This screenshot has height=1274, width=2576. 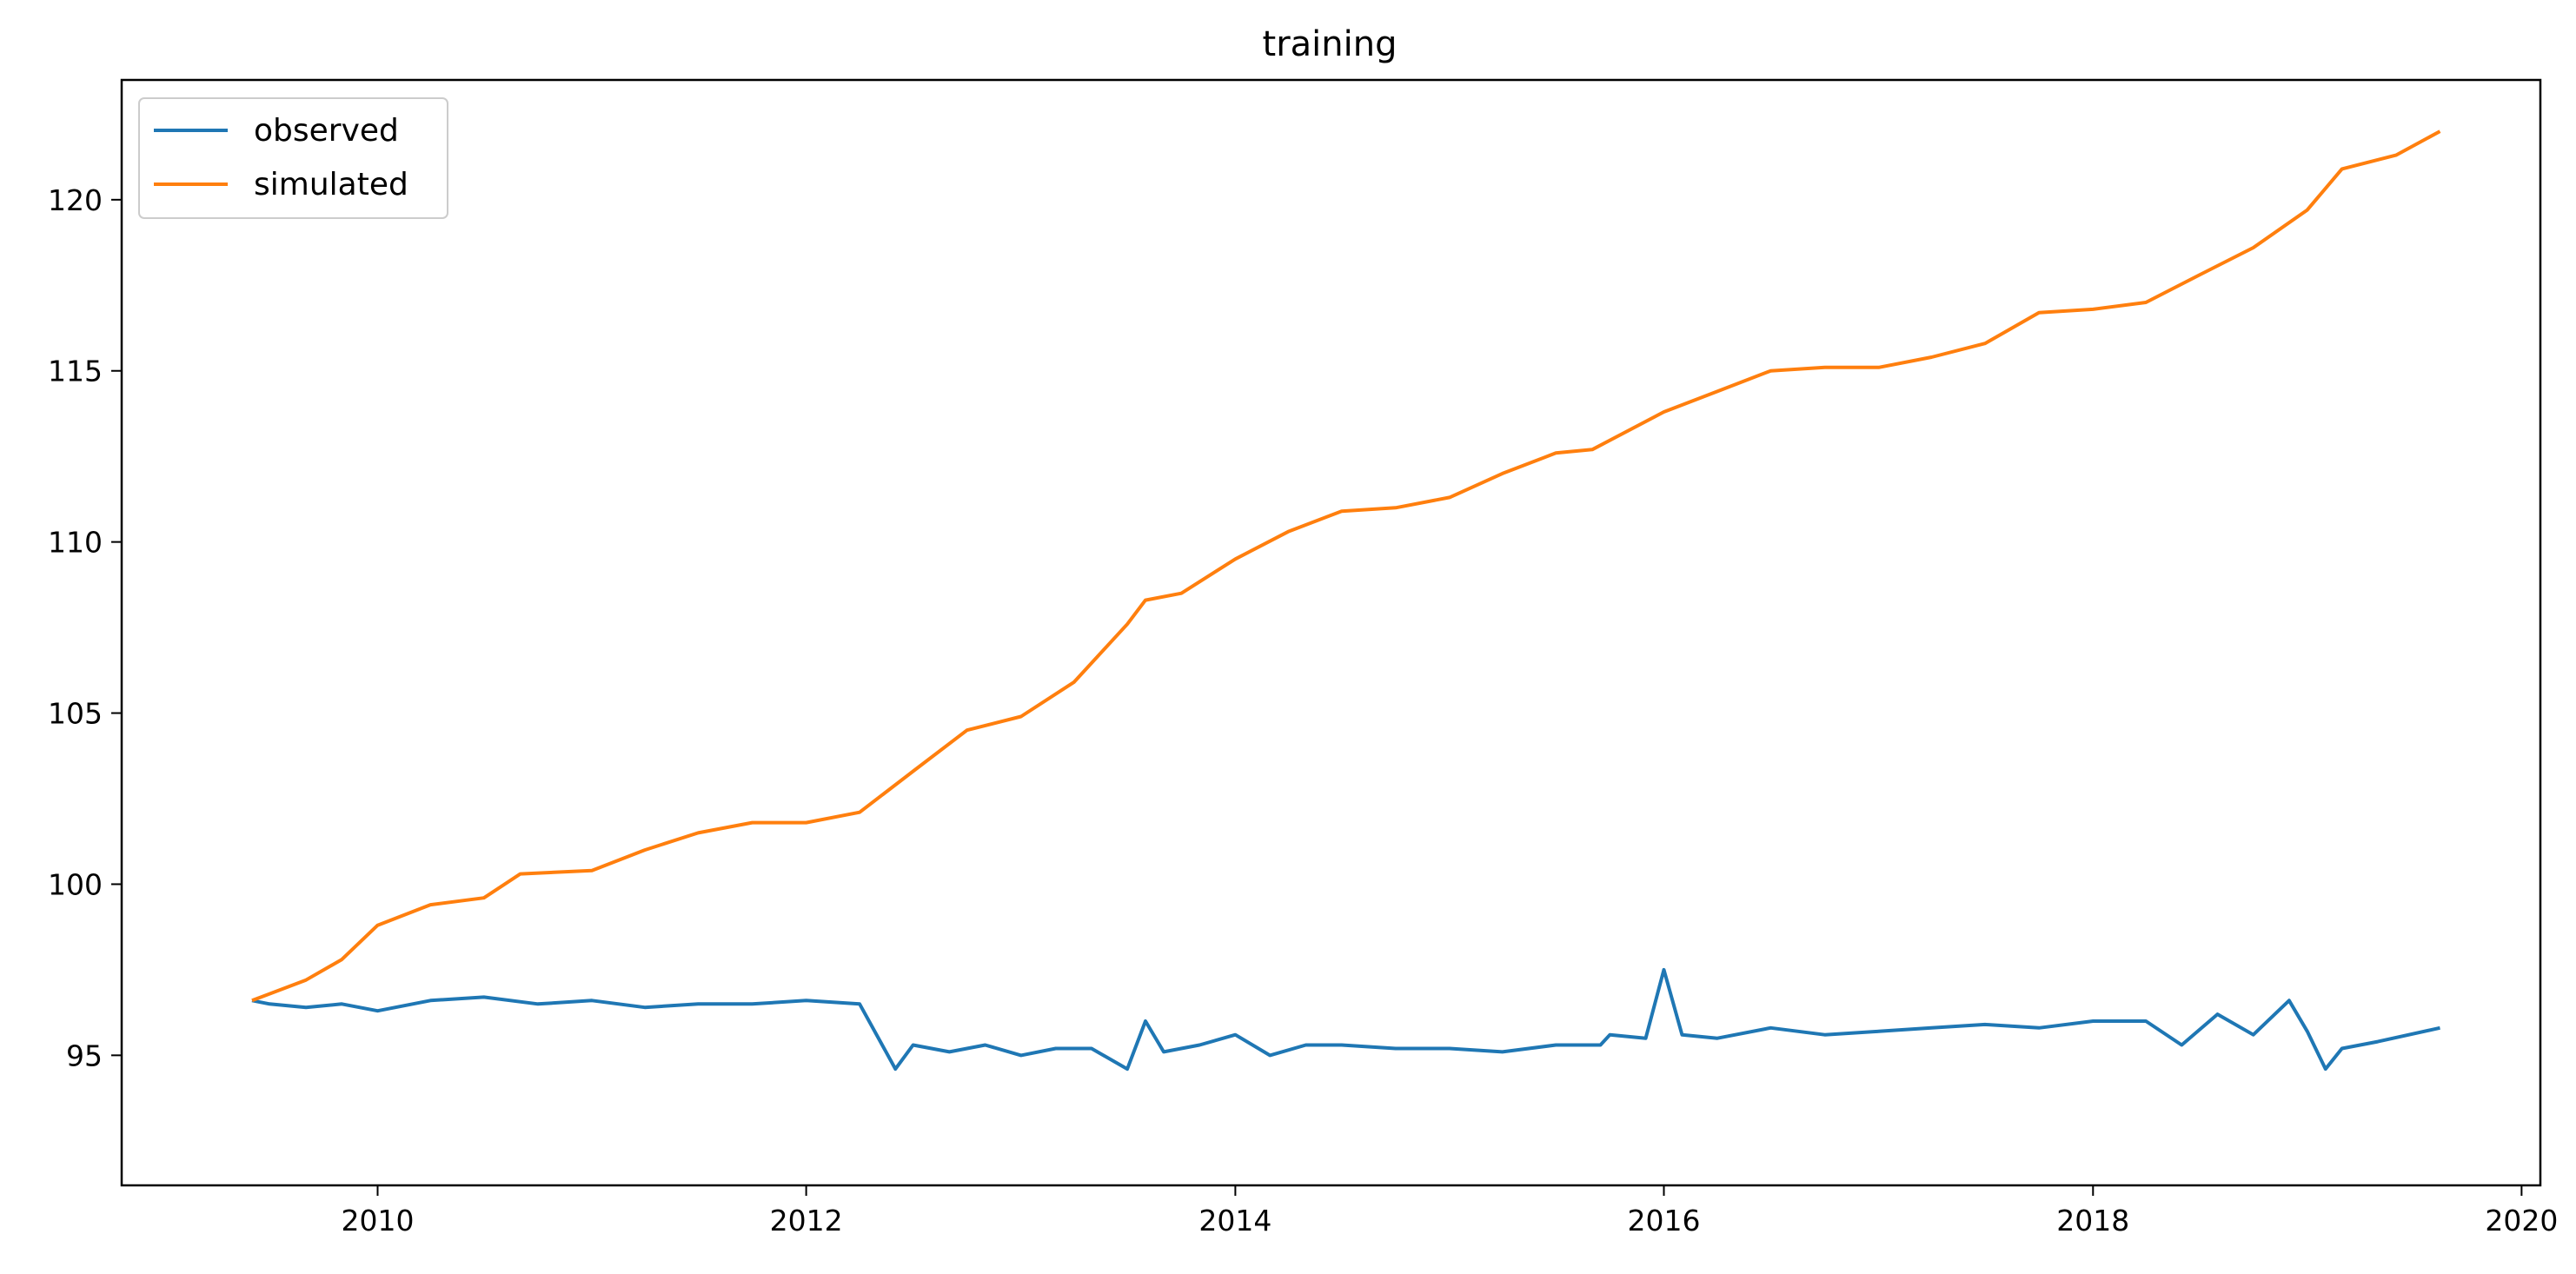 I want to click on legend-label-simulated: simulated, so click(x=331, y=185).